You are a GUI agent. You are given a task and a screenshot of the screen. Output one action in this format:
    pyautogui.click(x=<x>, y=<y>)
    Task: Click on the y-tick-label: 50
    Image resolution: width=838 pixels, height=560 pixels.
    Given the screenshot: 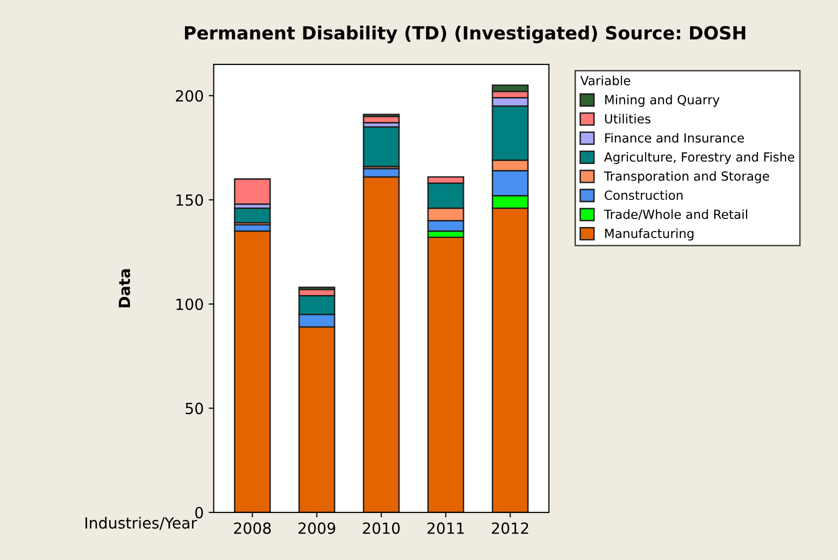 What is the action you would take?
    pyautogui.click(x=194, y=408)
    